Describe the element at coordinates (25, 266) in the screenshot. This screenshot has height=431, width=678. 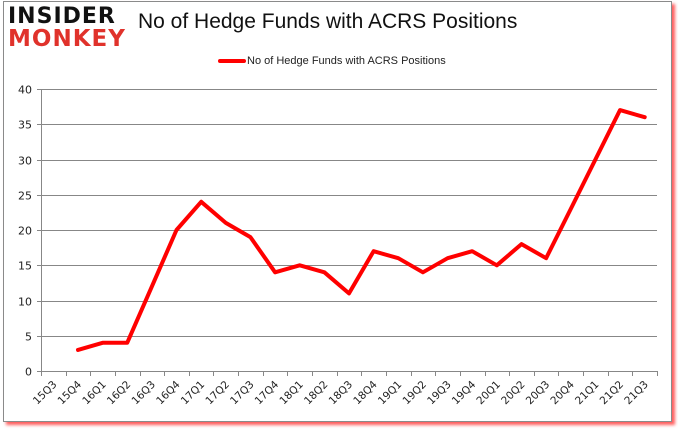
I see `y-tick-label: 15` at that location.